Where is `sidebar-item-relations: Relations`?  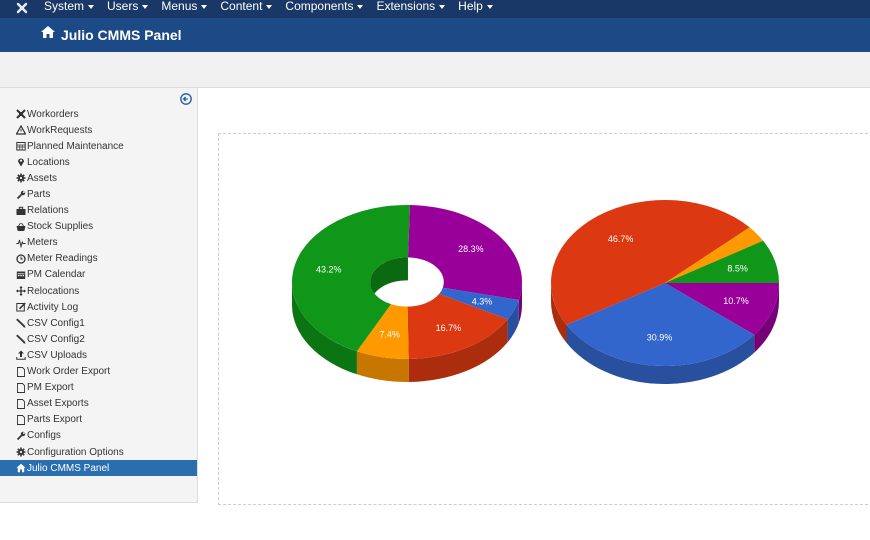 sidebar-item-relations: Relations is located at coordinates (98, 211).